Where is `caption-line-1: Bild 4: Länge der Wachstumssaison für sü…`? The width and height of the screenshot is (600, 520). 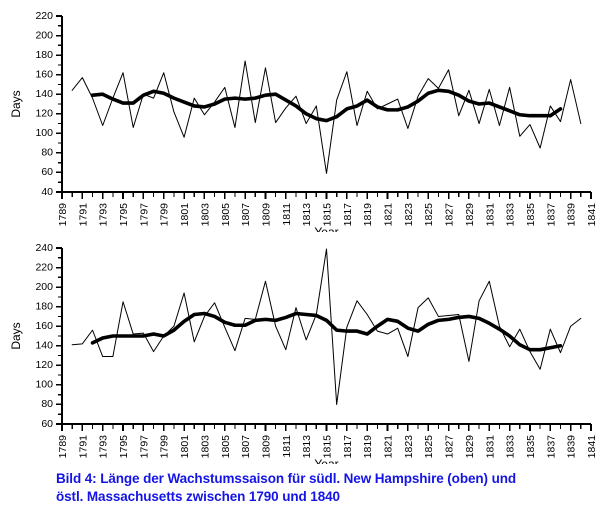
caption-line-1: Bild 4: Länge der Wachstumssaison für sü… is located at coordinates (286, 478).